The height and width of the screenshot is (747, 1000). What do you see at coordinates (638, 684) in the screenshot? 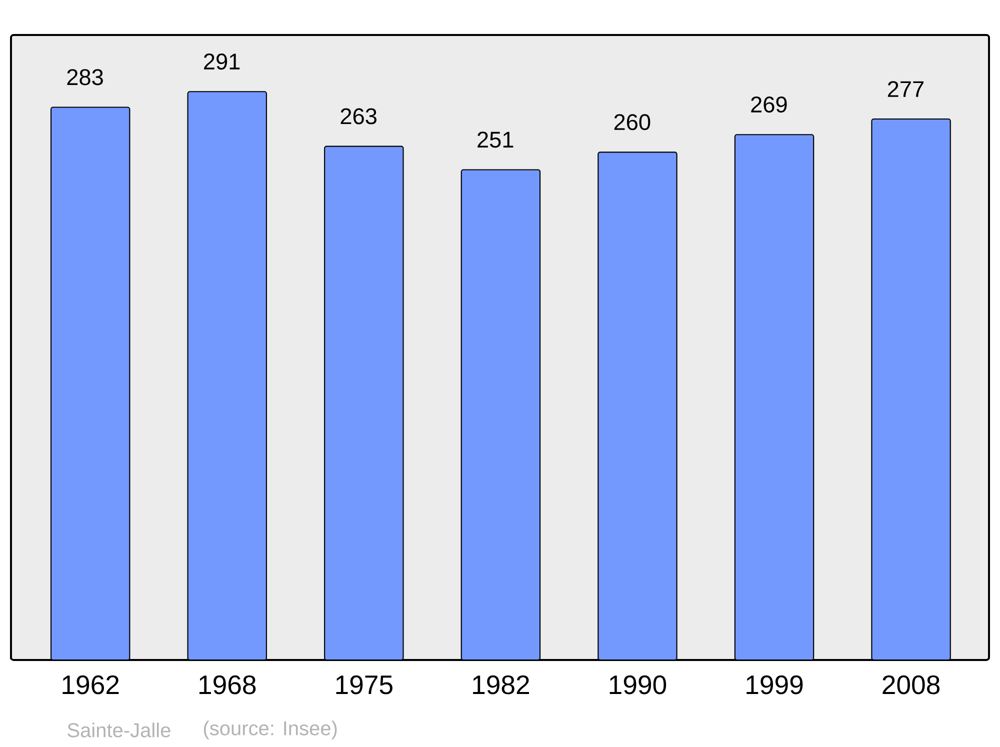
I see `x-tick-label: 1990` at bounding box center [638, 684].